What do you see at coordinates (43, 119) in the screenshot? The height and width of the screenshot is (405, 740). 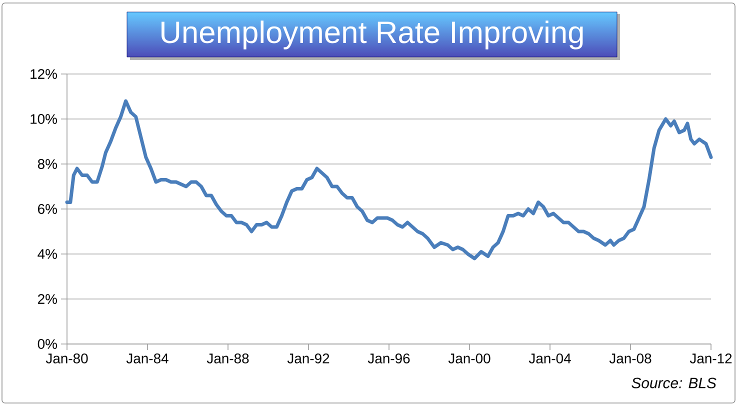 I see `y-tick-label: 10%` at bounding box center [43, 119].